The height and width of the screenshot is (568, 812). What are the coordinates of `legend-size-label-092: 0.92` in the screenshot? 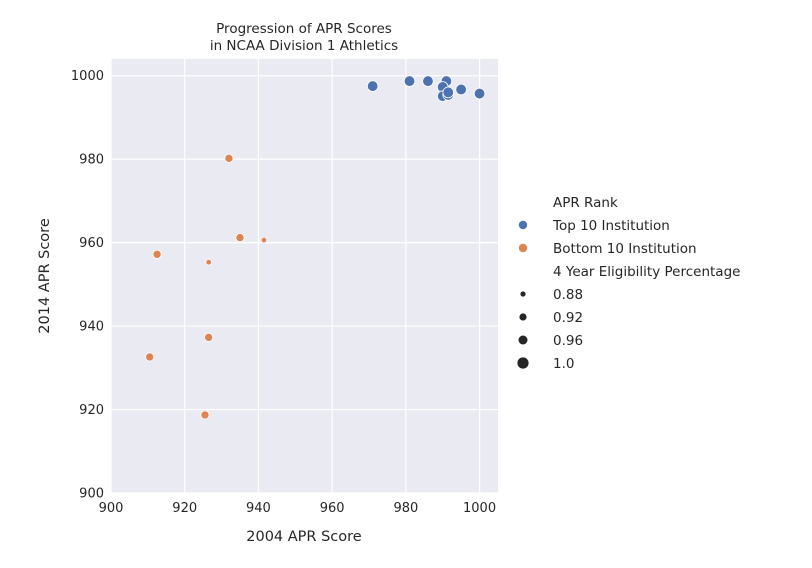 It's located at (568, 318).